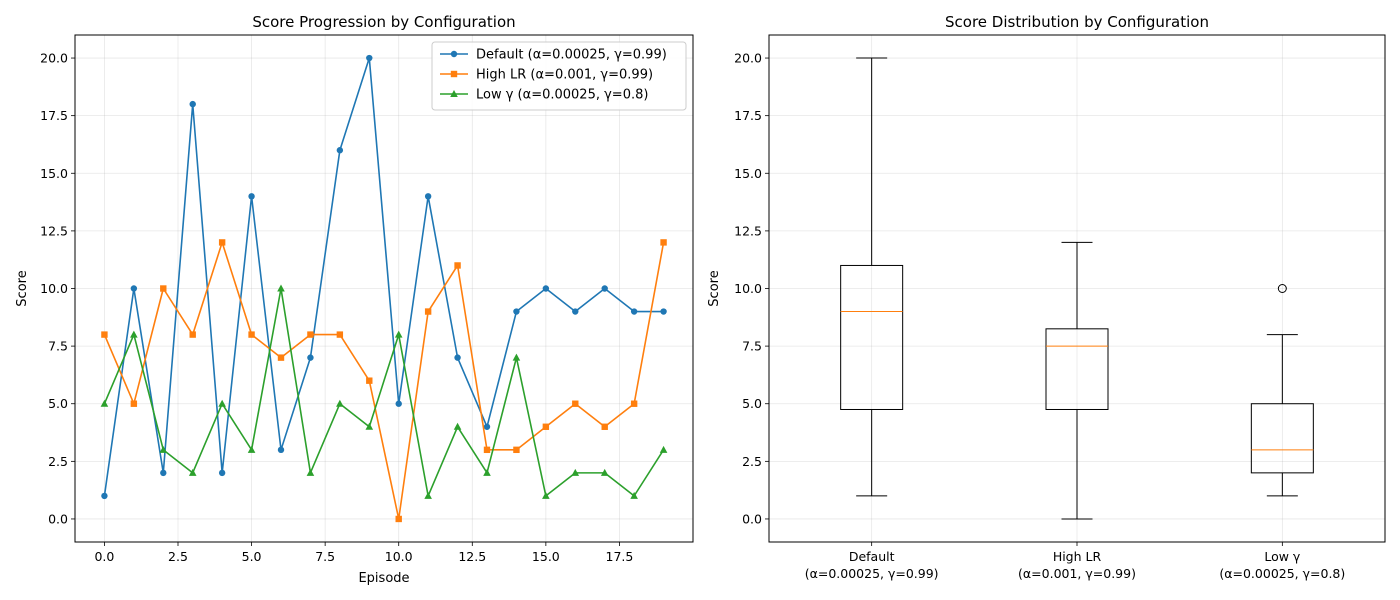 The width and height of the screenshot is (1400, 600). Describe the element at coordinates (104, 556) in the screenshot. I see `x-tick-label: 0.0` at that location.